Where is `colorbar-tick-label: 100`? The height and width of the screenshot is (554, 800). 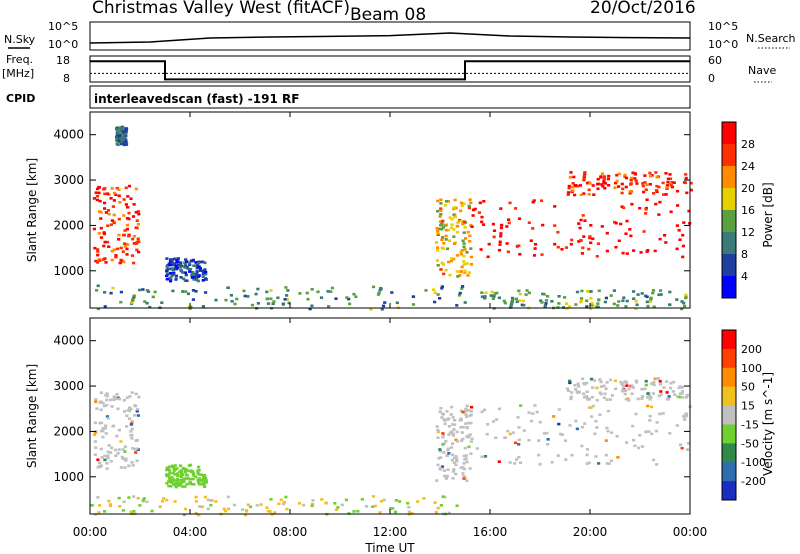
colorbar-tick-label: 100 is located at coordinates (751, 368).